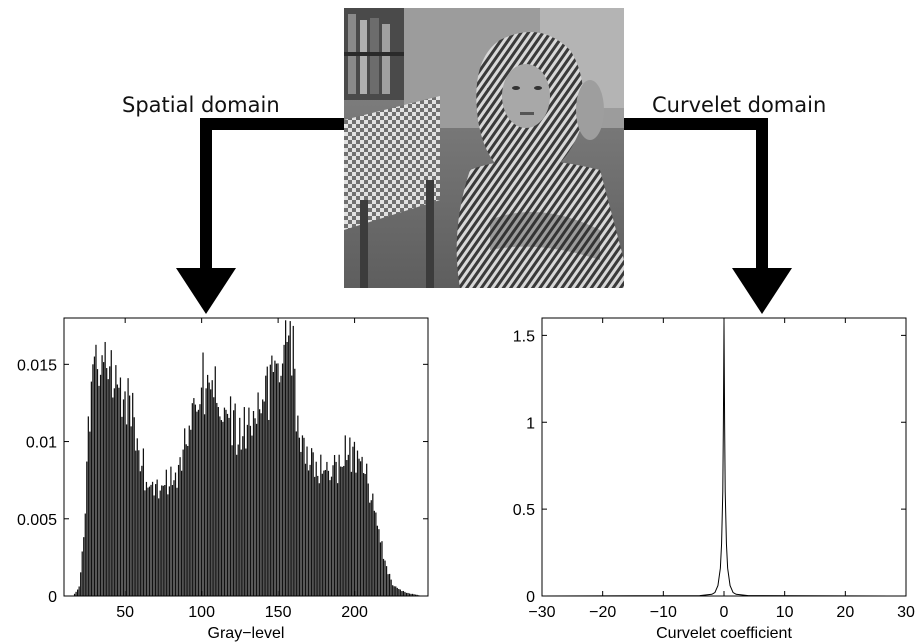  What do you see at coordinates (201, 612) in the screenshot?
I see `histogram-xtick-label: 100` at bounding box center [201, 612].